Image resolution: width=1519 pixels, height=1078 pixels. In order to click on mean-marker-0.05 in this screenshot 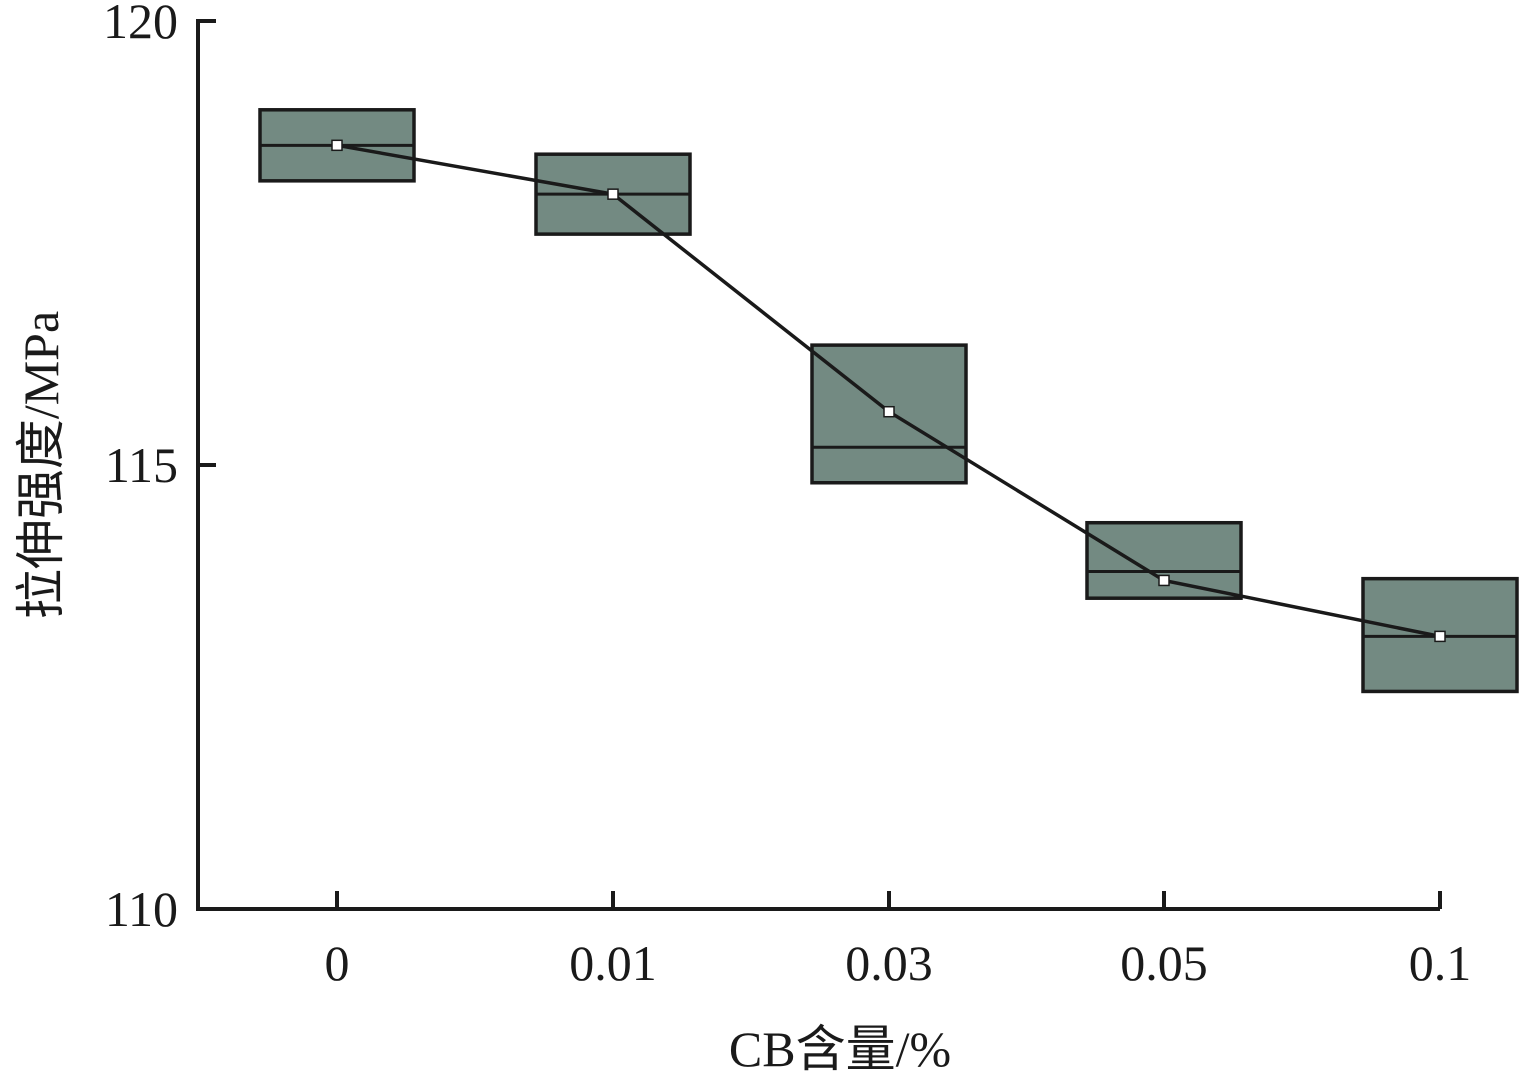, I will do `click(1164, 580)`.